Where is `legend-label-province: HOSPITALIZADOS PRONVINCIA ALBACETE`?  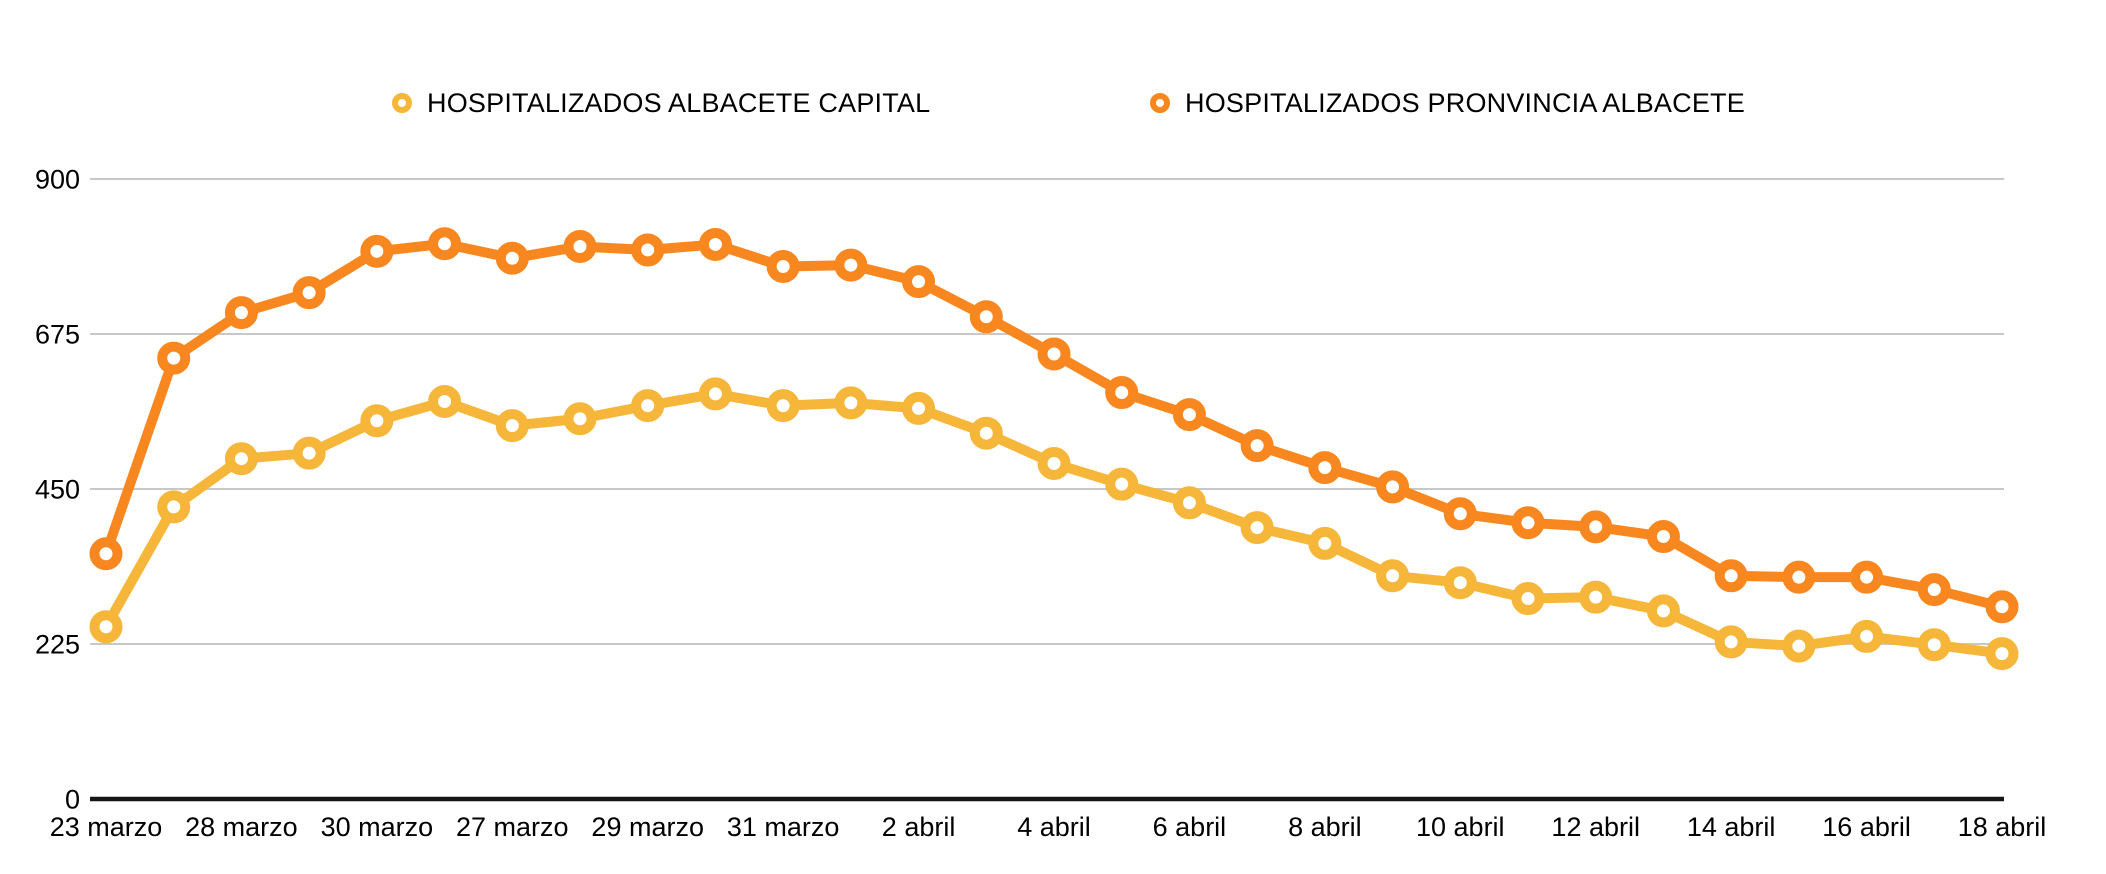 legend-label-province: HOSPITALIZADOS PRONVINCIA ALBACETE is located at coordinates (1465, 102).